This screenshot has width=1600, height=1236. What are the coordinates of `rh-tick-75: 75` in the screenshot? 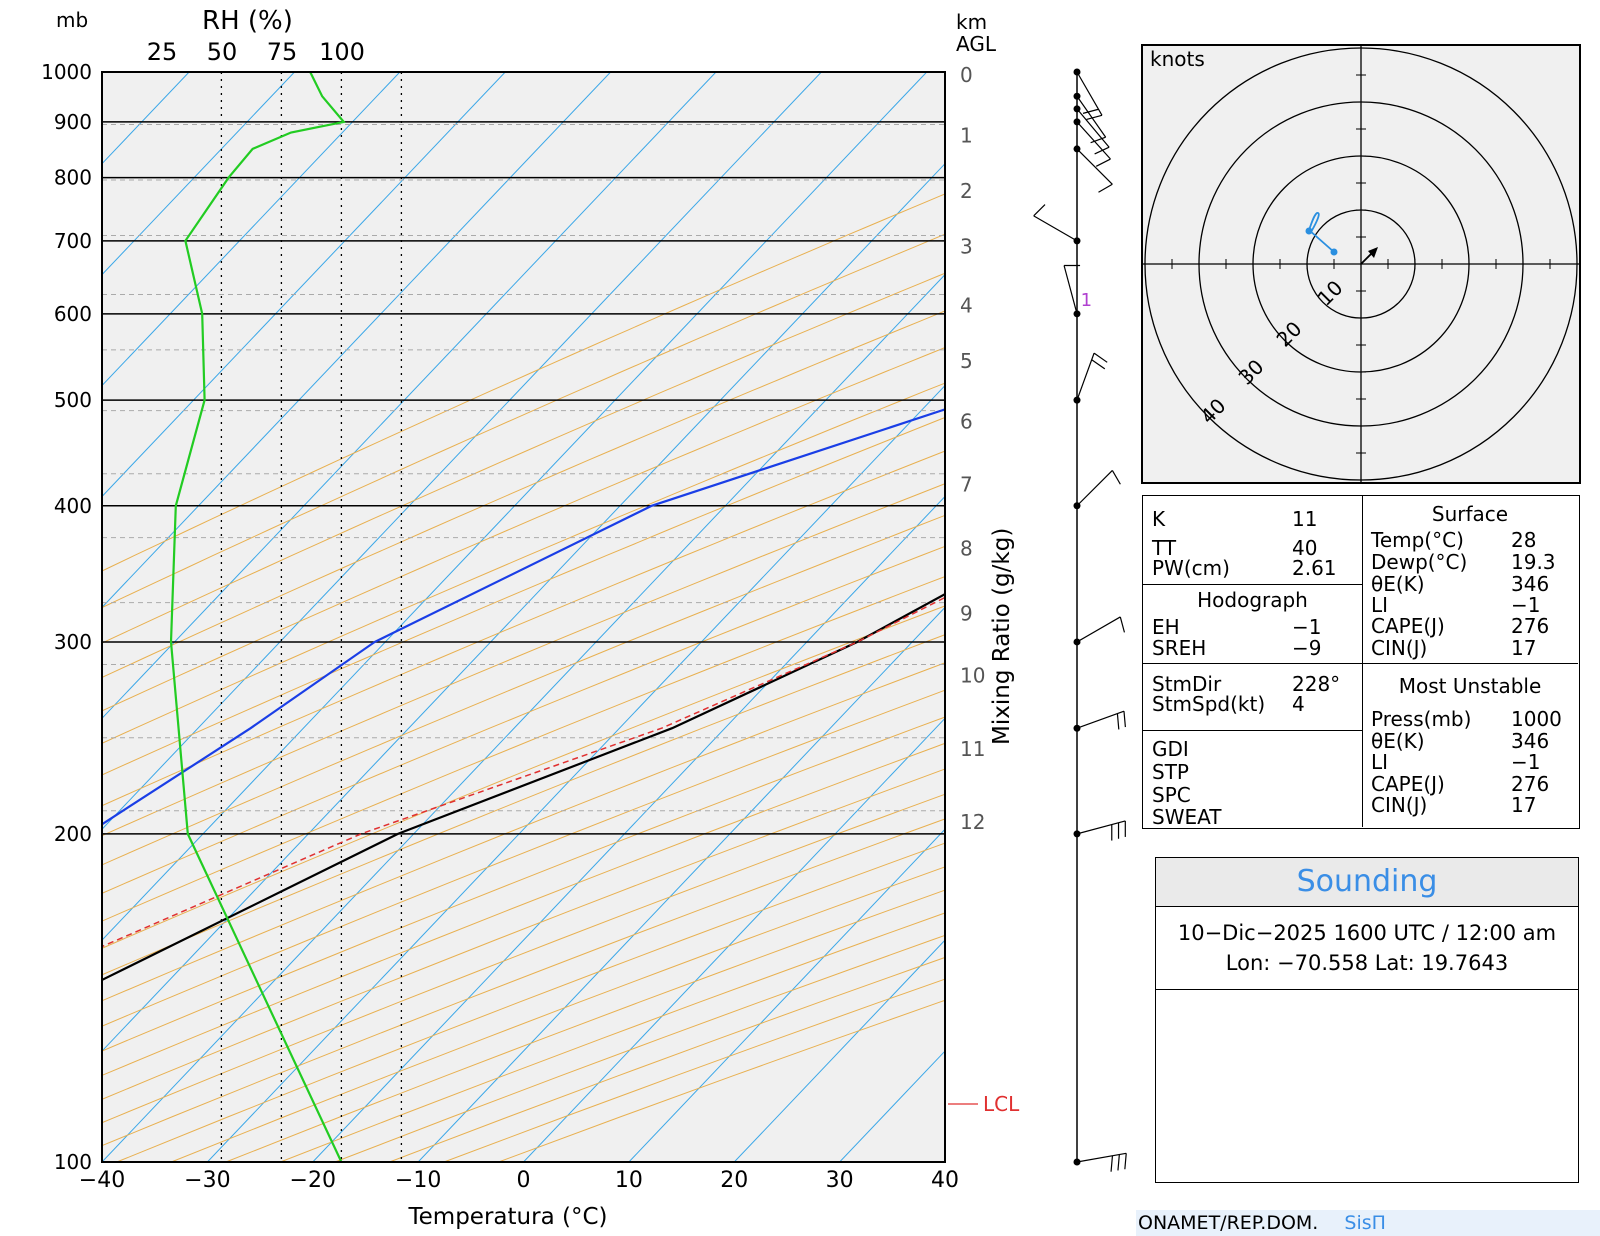 It's located at (282, 52).